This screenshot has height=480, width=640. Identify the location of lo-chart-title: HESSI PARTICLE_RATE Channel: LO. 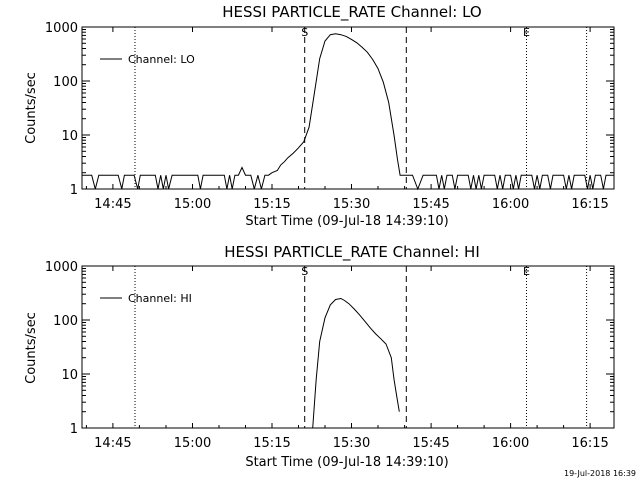
(351, 12).